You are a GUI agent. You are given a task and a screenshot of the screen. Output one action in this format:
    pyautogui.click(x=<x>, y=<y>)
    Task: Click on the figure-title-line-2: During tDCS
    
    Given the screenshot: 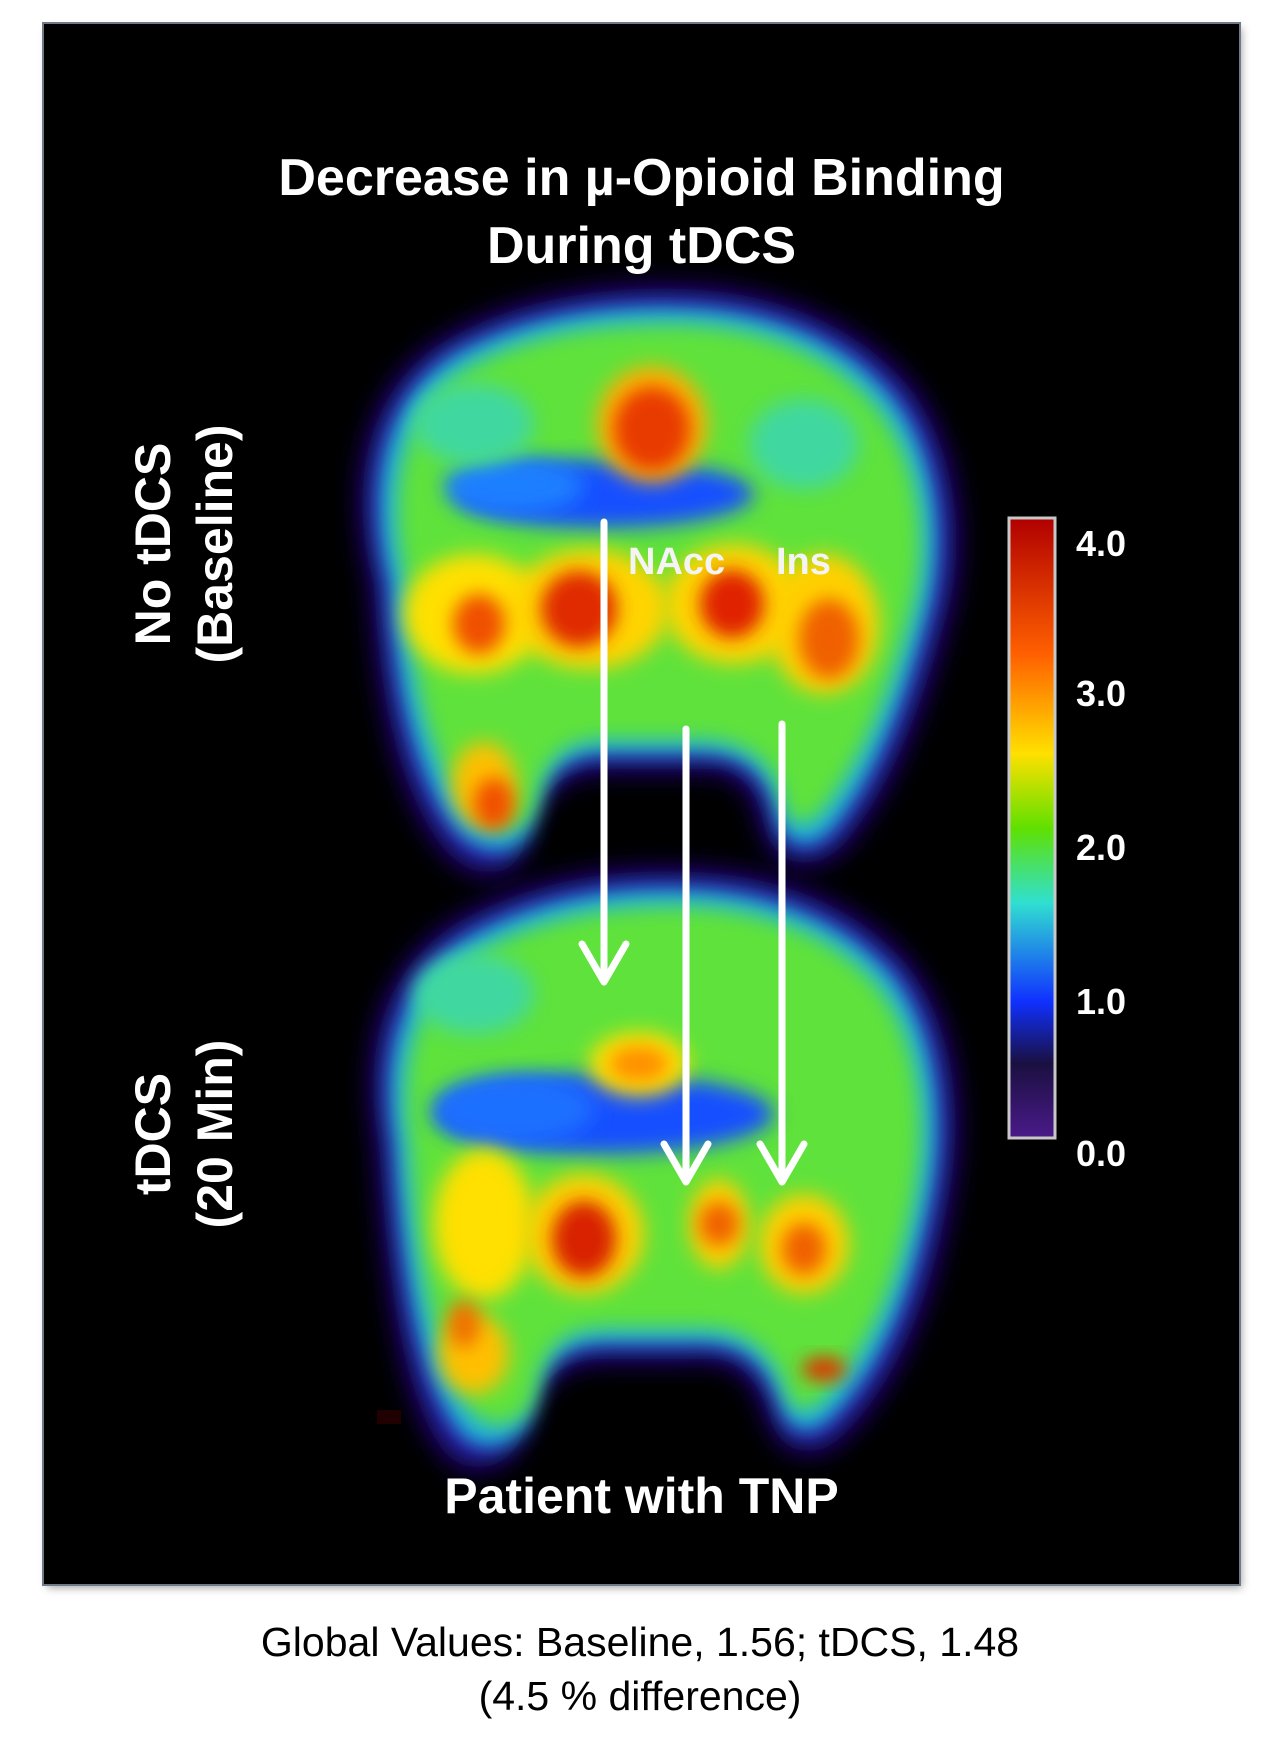 What is the action you would take?
    pyautogui.click(x=641, y=246)
    